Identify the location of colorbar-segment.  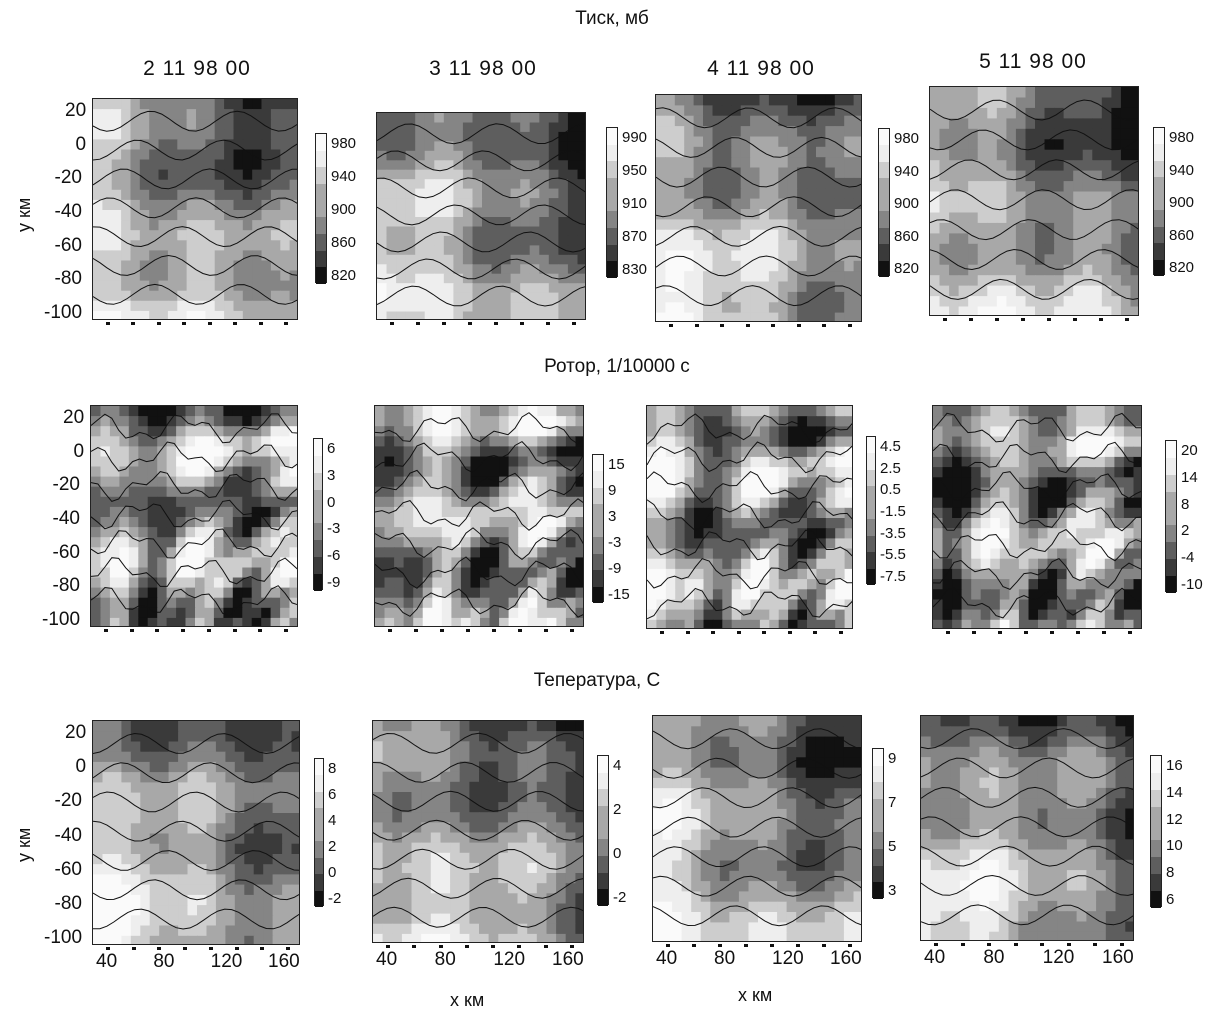
(612, 219).